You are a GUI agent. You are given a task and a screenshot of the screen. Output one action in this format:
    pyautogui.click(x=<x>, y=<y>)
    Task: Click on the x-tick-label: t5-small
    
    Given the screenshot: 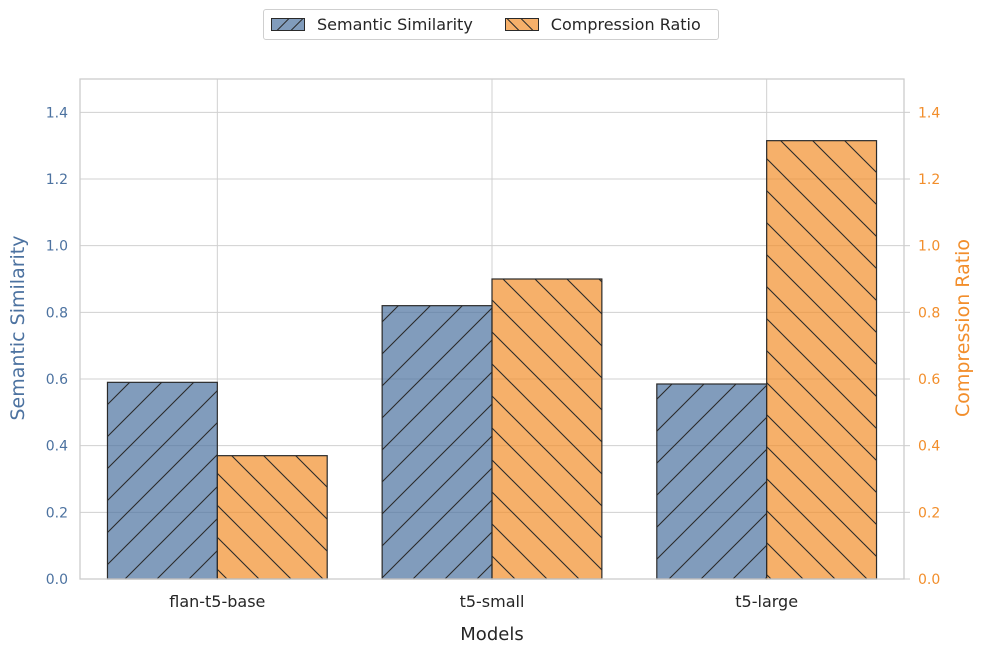 What is the action you would take?
    pyautogui.click(x=492, y=601)
    